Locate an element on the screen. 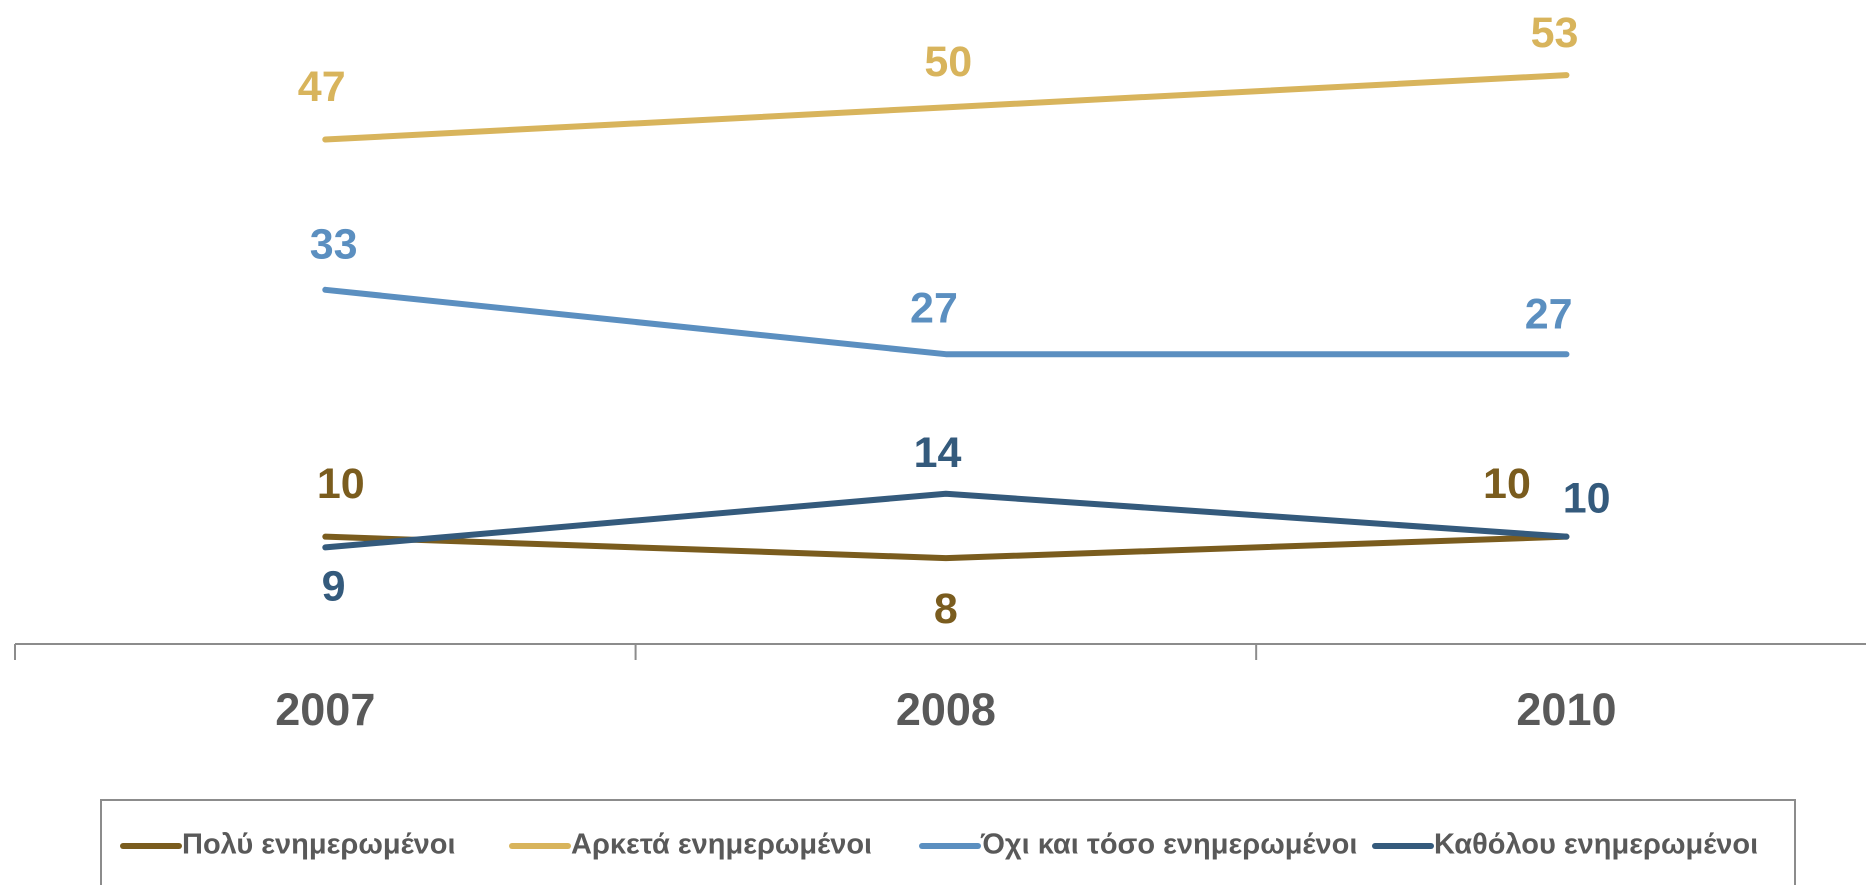  x-tick-label: 2007 is located at coordinates (325, 709).